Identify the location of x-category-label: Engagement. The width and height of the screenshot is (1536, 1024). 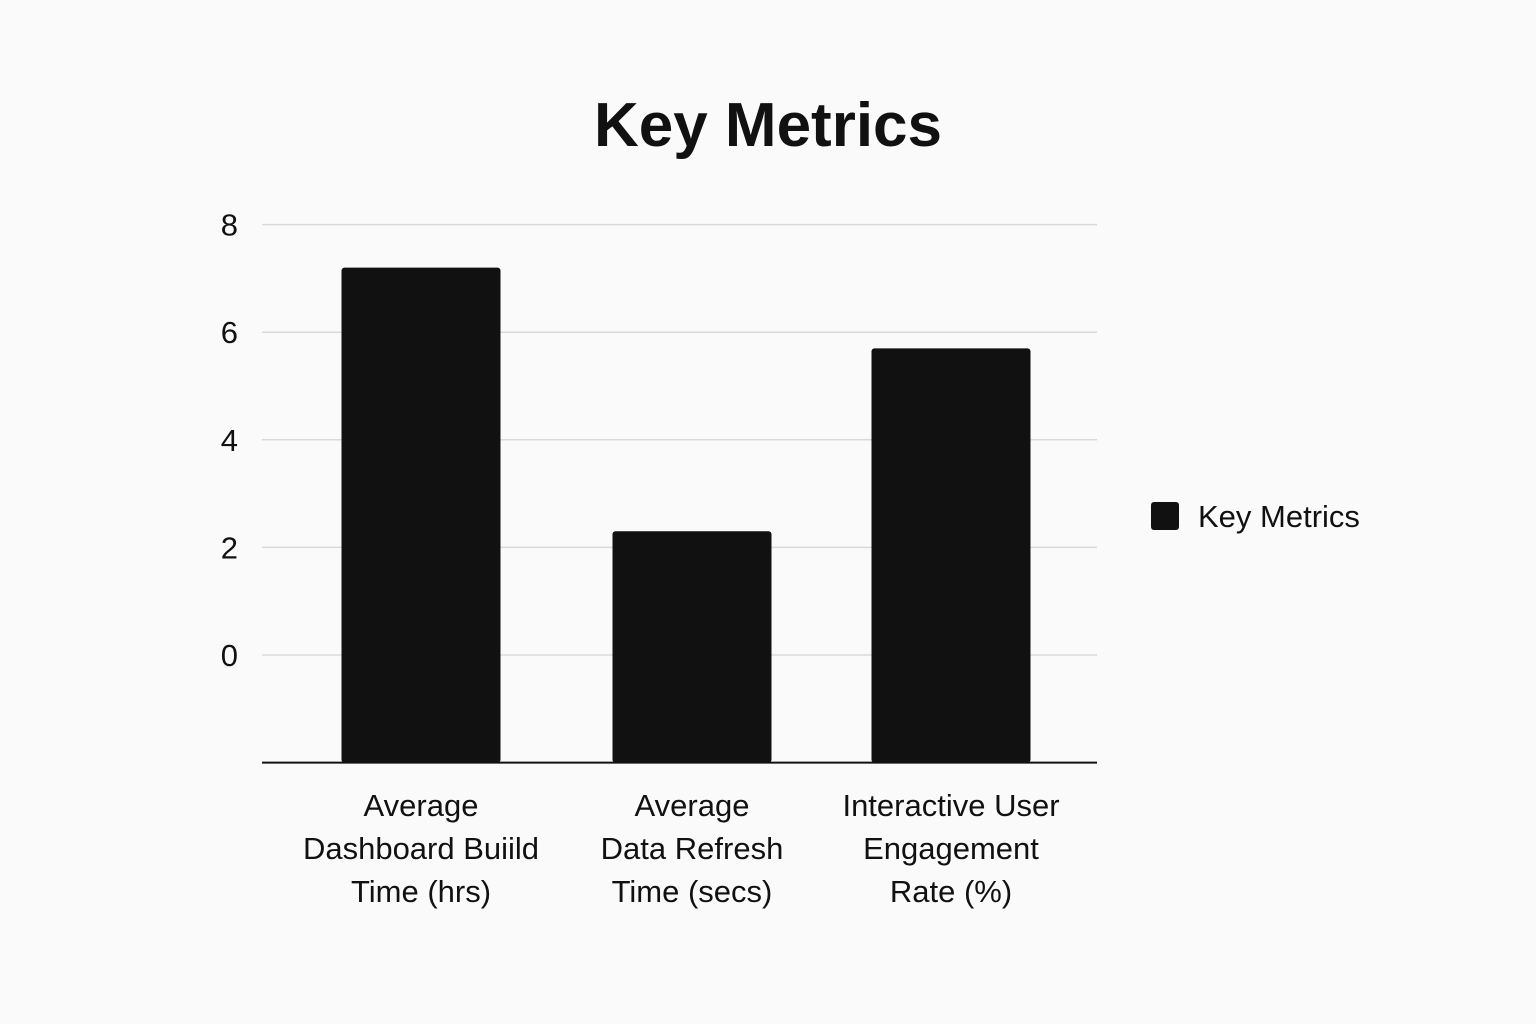
(951, 848).